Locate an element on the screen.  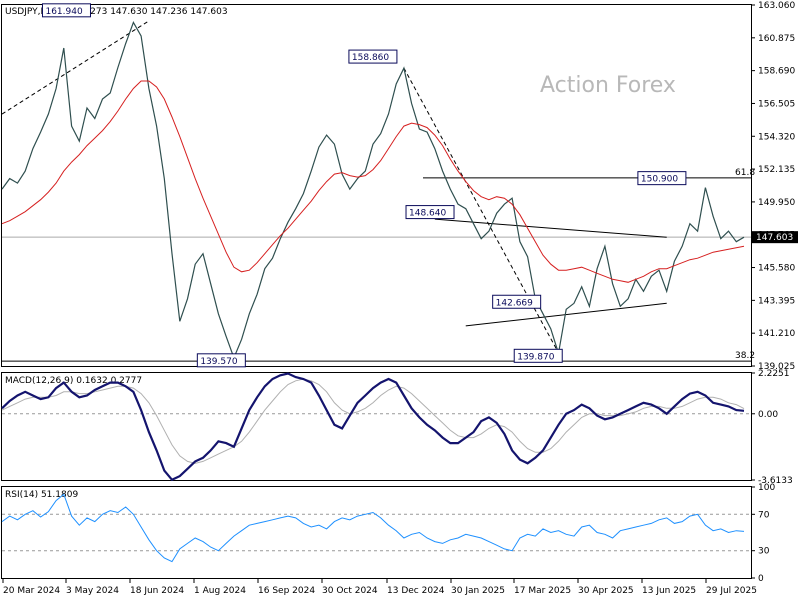
time-tick-label: 1 Aug 2024 is located at coordinates (220, 591).